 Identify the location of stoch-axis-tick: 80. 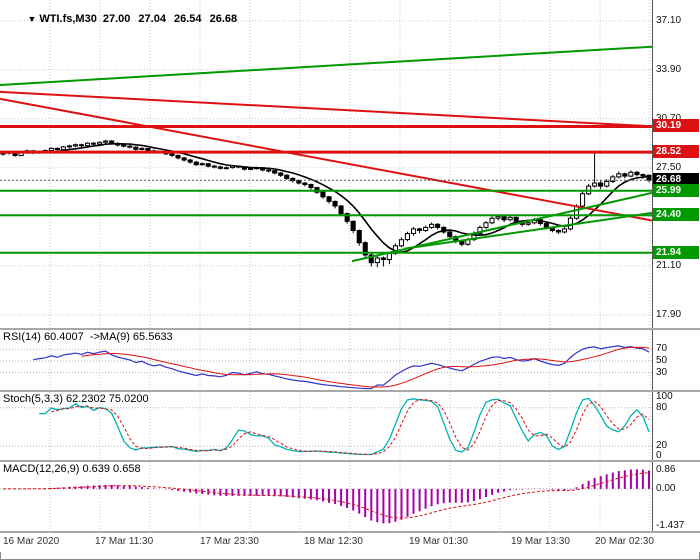
(662, 407).